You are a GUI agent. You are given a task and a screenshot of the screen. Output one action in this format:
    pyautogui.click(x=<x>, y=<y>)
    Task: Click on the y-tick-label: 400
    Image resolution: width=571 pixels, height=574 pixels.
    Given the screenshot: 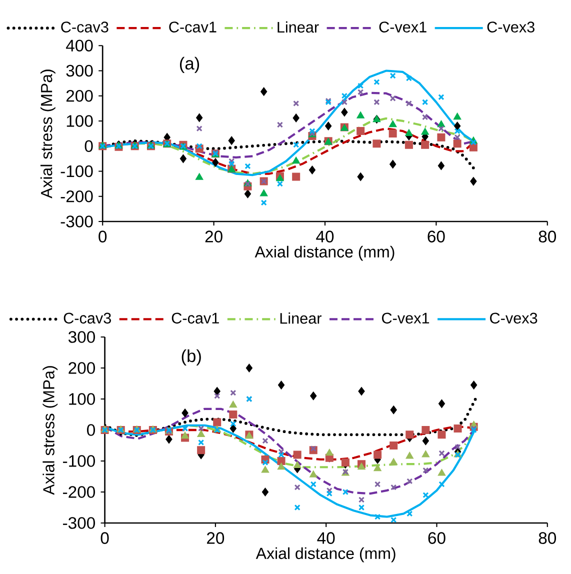 What is the action you would take?
    pyautogui.click(x=79, y=46)
    